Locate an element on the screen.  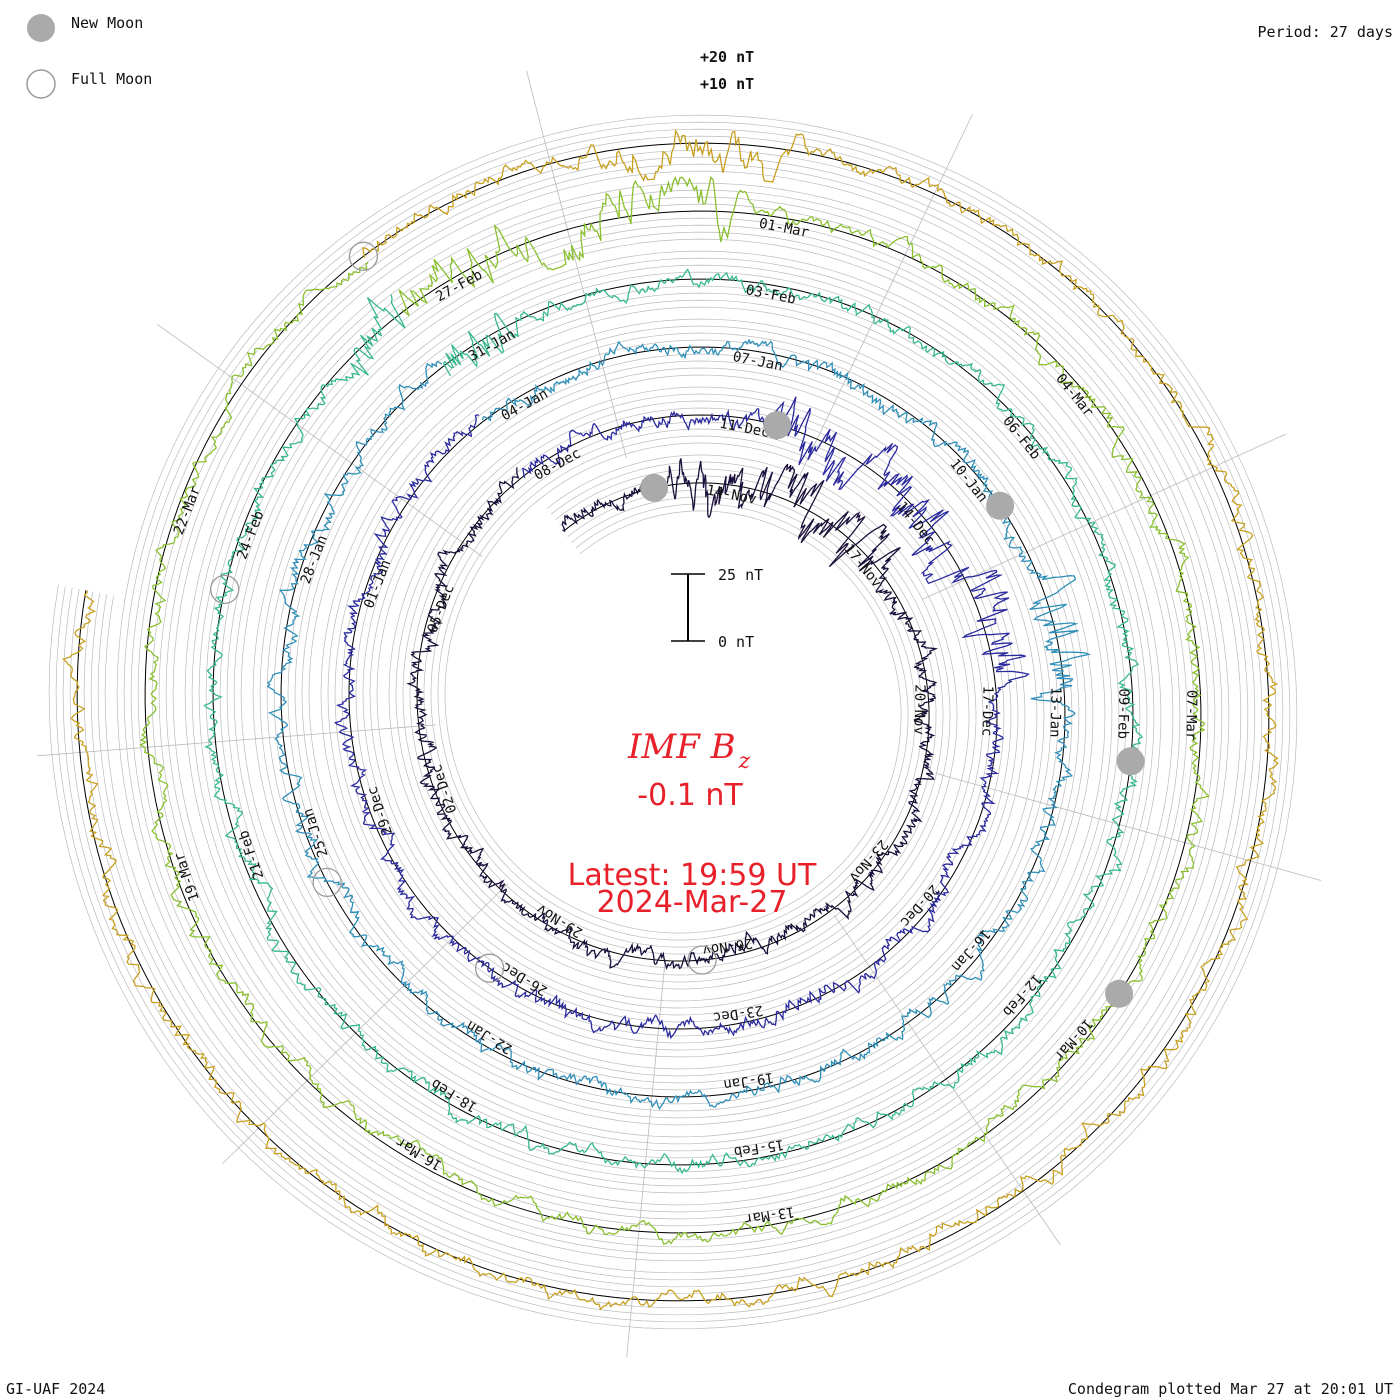
date-label: 29-Nov is located at coordinates (560, 921).